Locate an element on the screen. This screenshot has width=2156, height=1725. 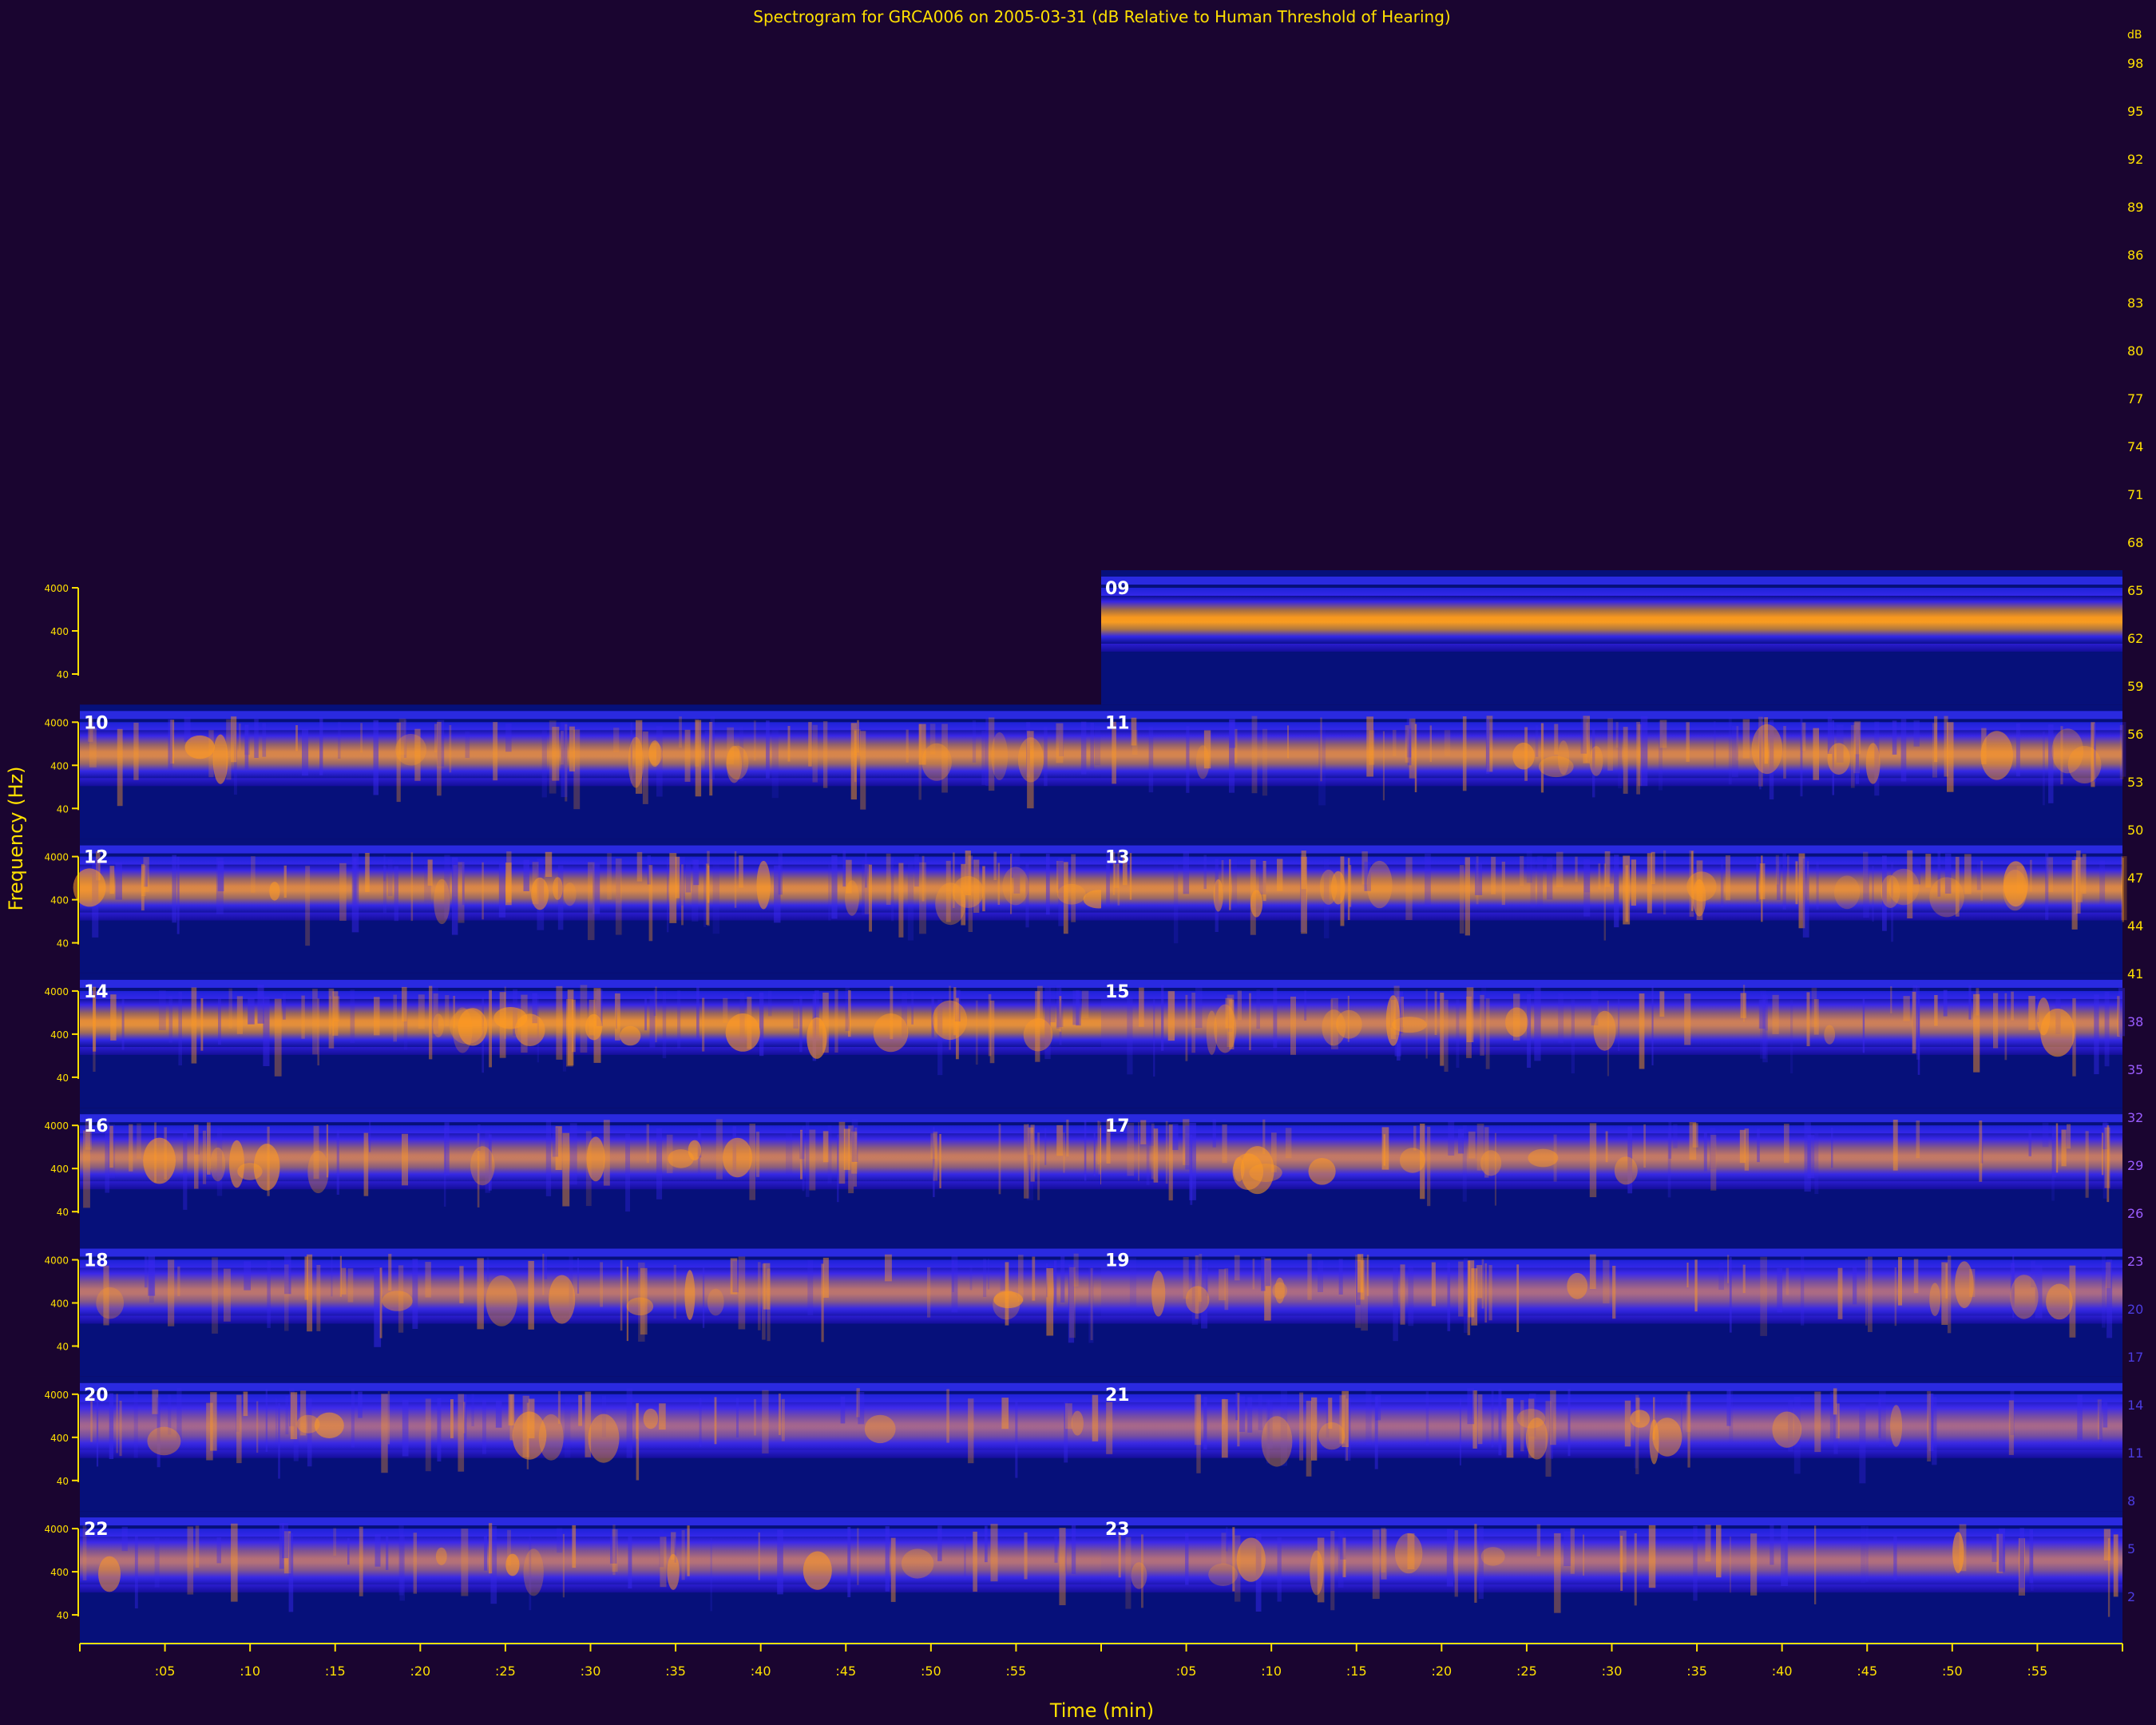
hour-label: 16 is located at coordinates (96, 1126).